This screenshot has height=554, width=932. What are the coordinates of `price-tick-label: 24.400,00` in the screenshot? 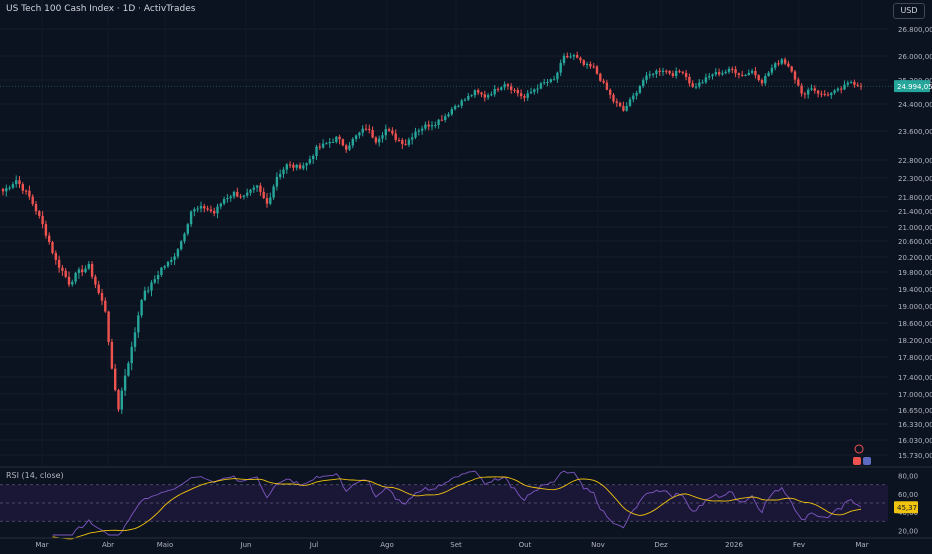 It's located at (915, 105).